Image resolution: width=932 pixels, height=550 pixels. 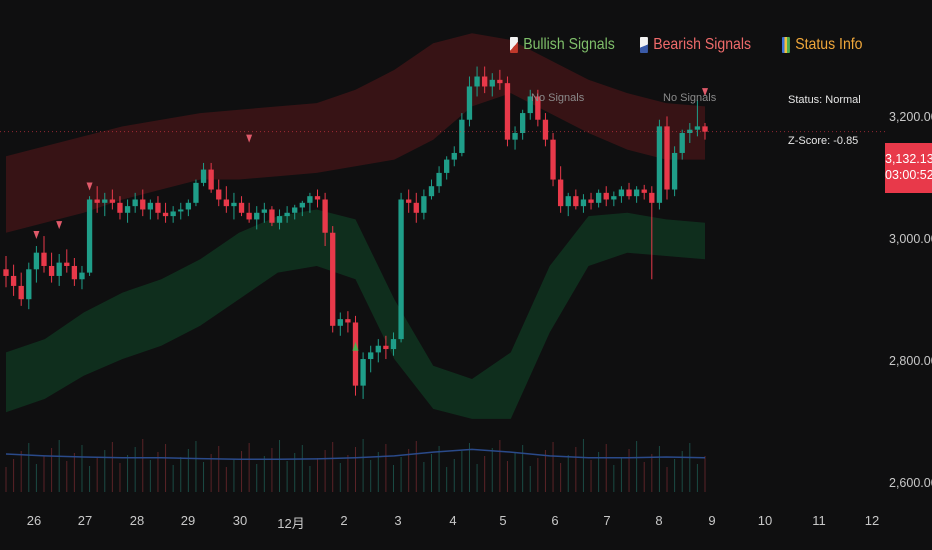 What do you see at coordinates (137, 520) in the screenshot?
I see `x-tick: 28` at bounding box center [137, 520].